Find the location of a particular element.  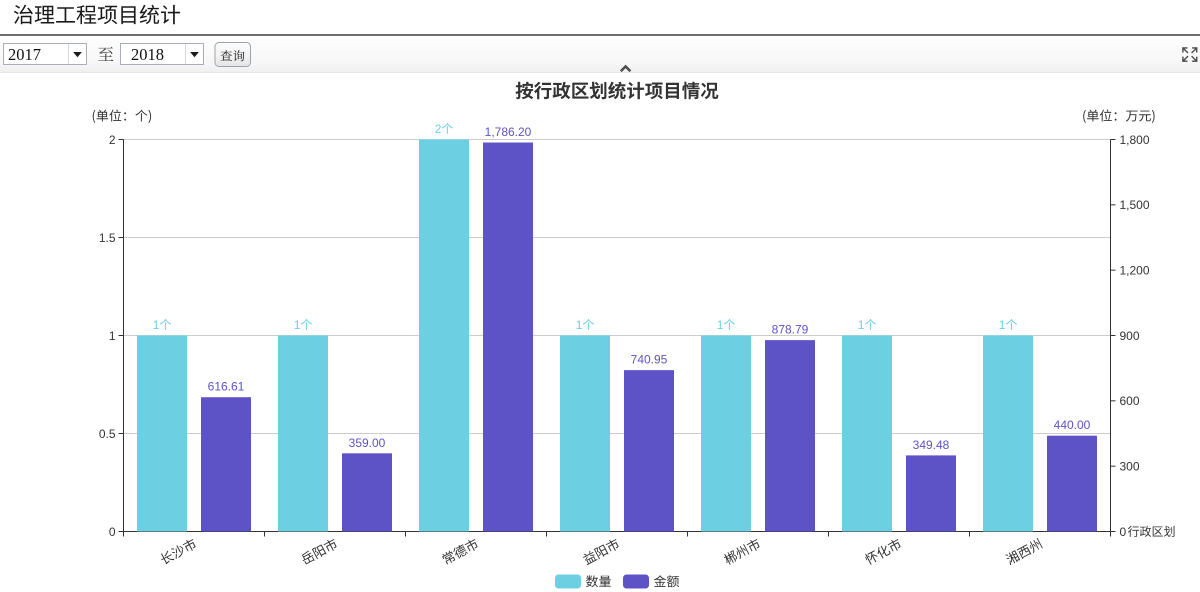

svg-text: 349.48 is located at coordinates (931, 445).